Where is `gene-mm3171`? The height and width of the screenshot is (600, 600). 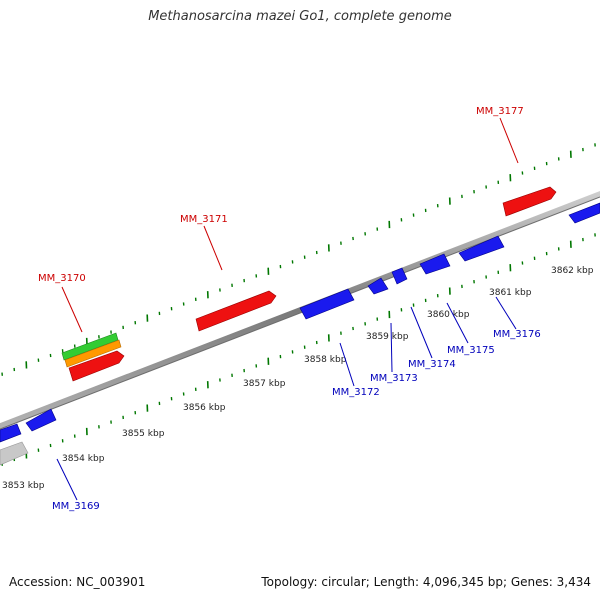
gene-mm3171 is located at coordinates (236, 311).